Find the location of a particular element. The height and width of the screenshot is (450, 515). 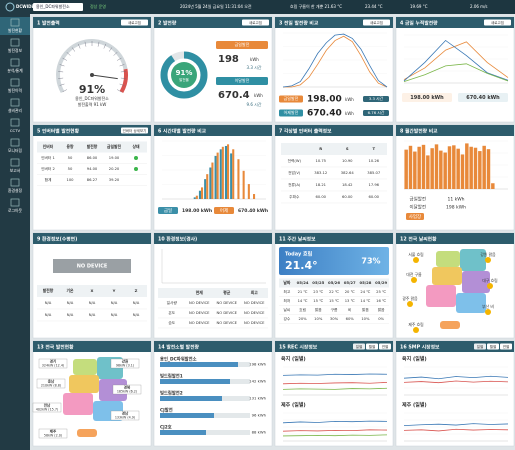

panel-body is located at coordinates (455, 69).